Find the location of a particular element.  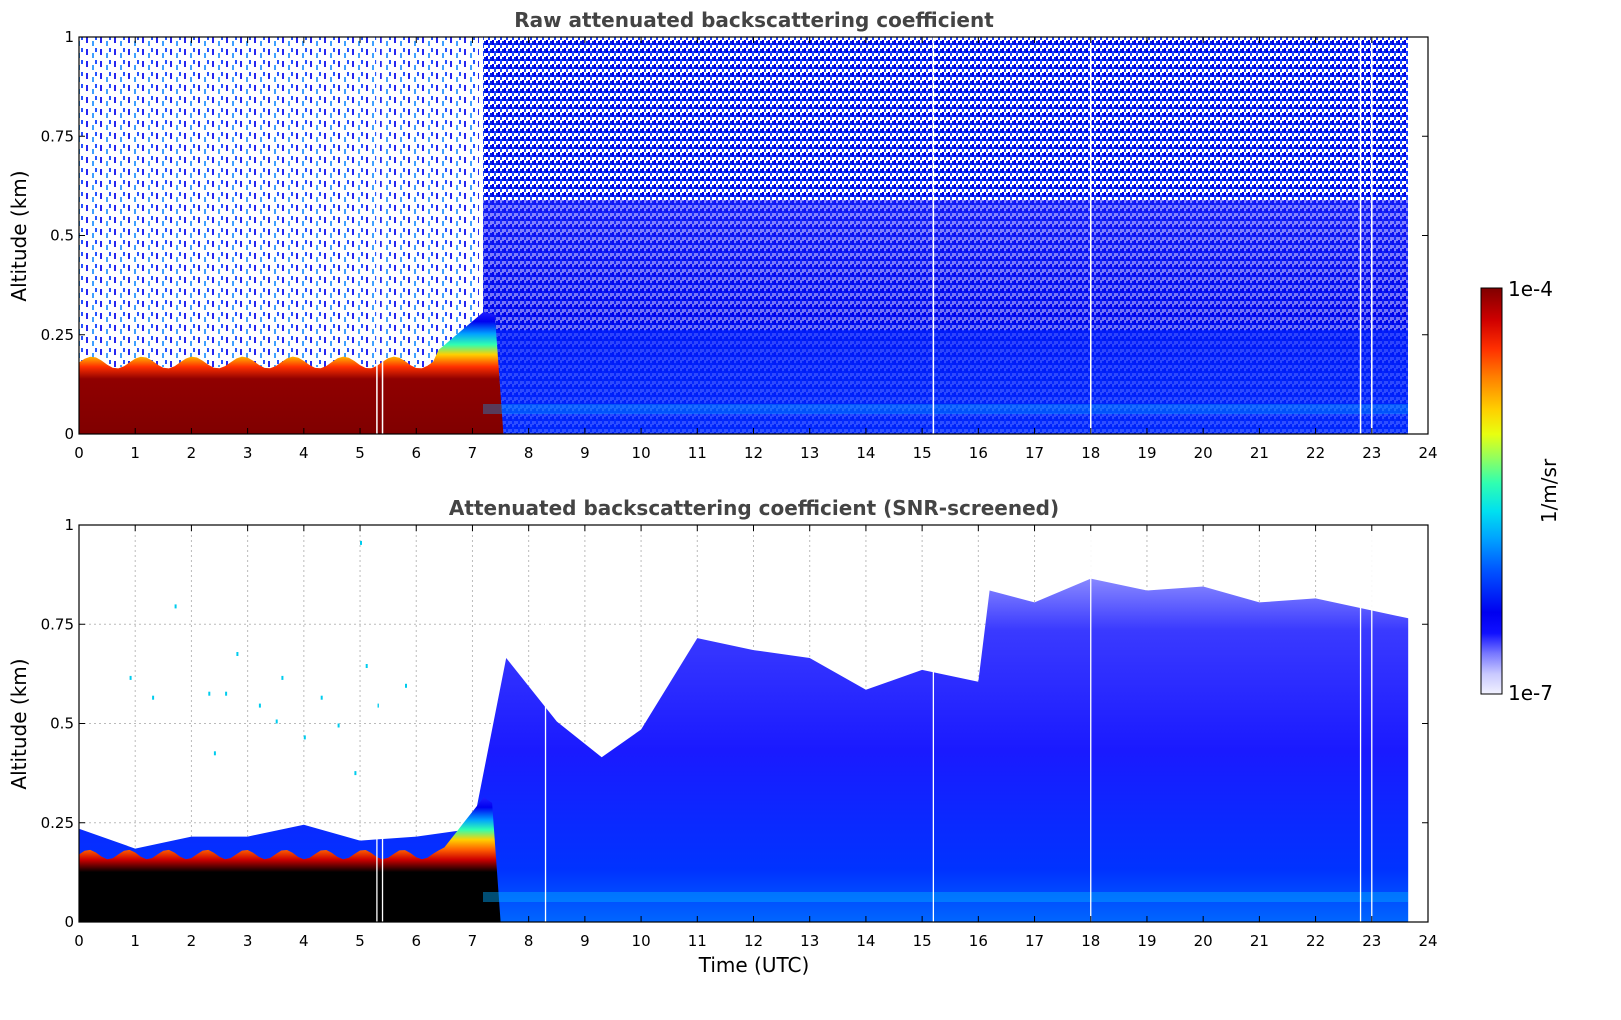

x-axis-label: Time (UTC) is located at coordinates (754, 965).